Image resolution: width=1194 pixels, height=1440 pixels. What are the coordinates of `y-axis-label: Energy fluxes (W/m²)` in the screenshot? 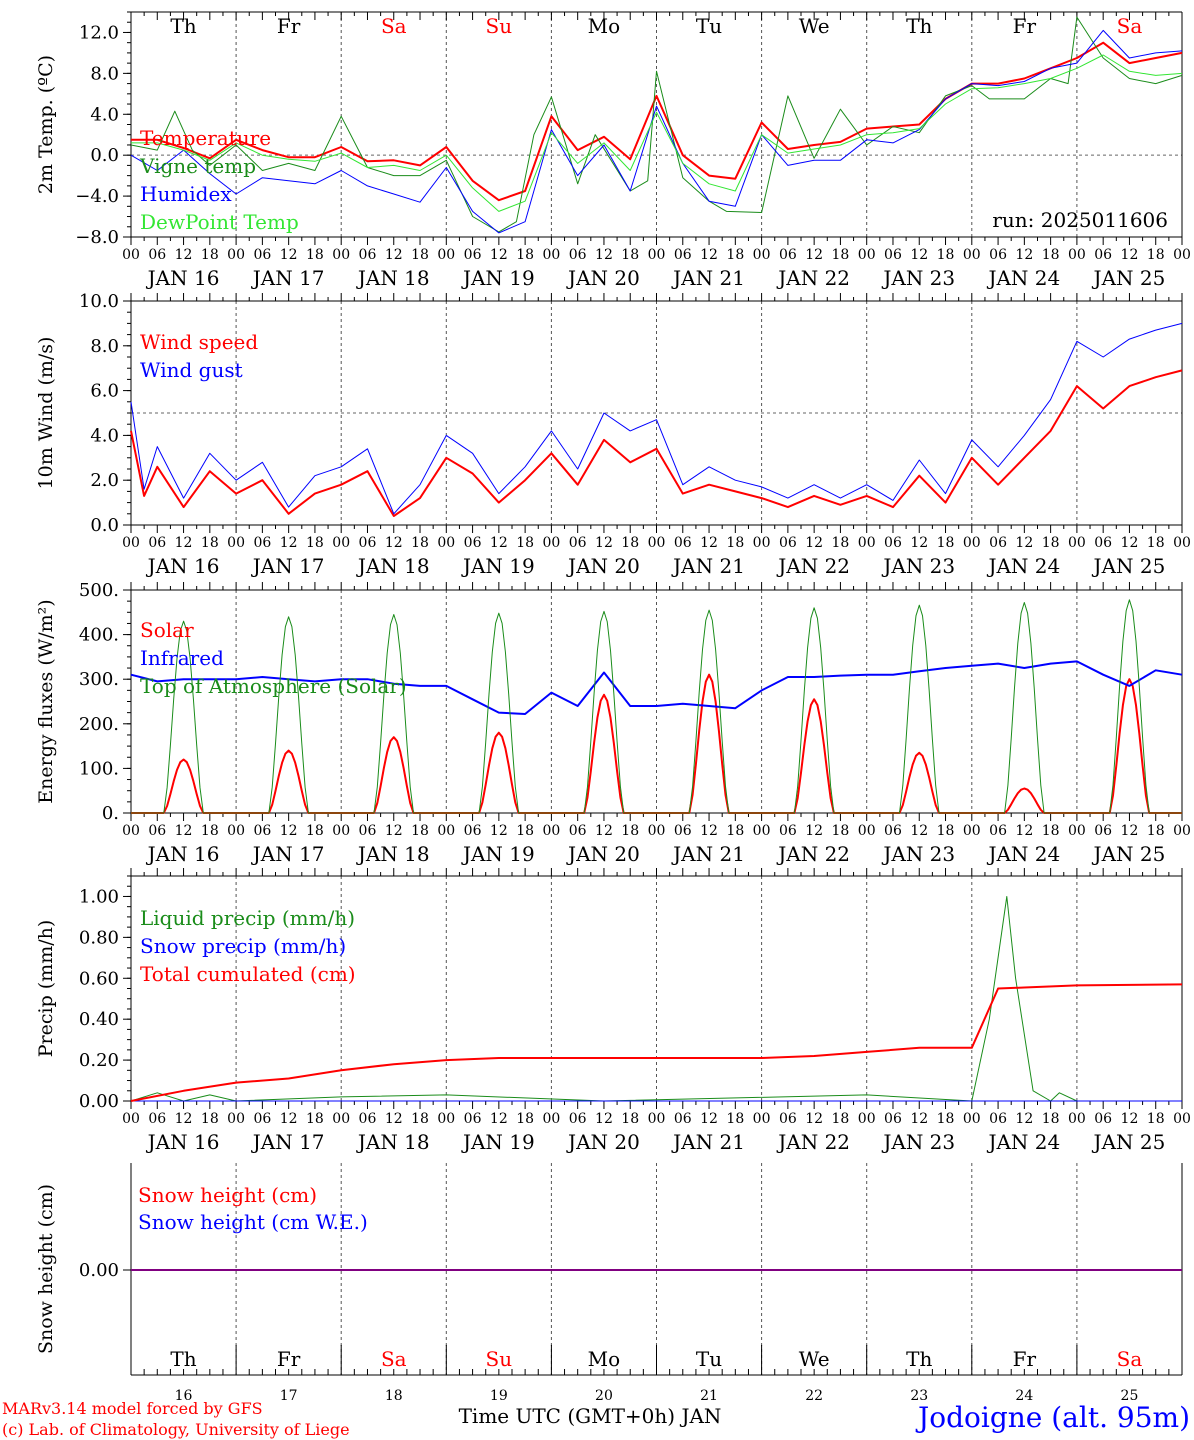 It's located at (46, 701).